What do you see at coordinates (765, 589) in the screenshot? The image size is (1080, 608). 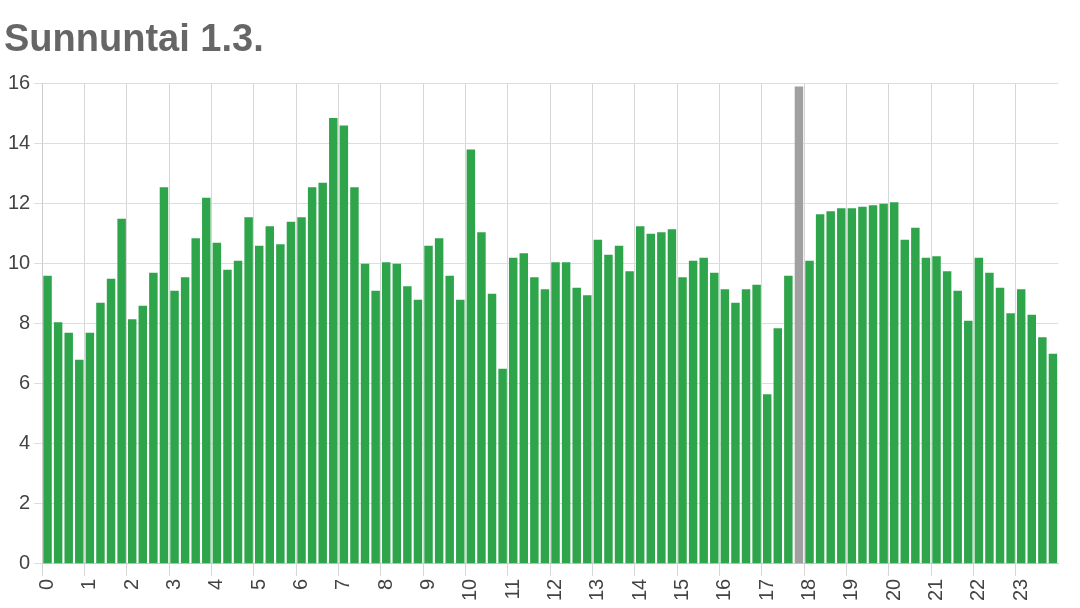 I see `x-tick-label: 17` at bounding box center [765, 589].